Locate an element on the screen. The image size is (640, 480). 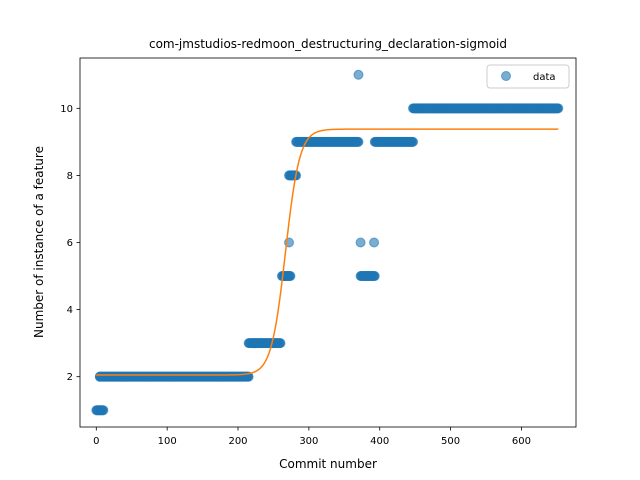
y-tick-label-10: 10 is located at coordinates (66, 109).